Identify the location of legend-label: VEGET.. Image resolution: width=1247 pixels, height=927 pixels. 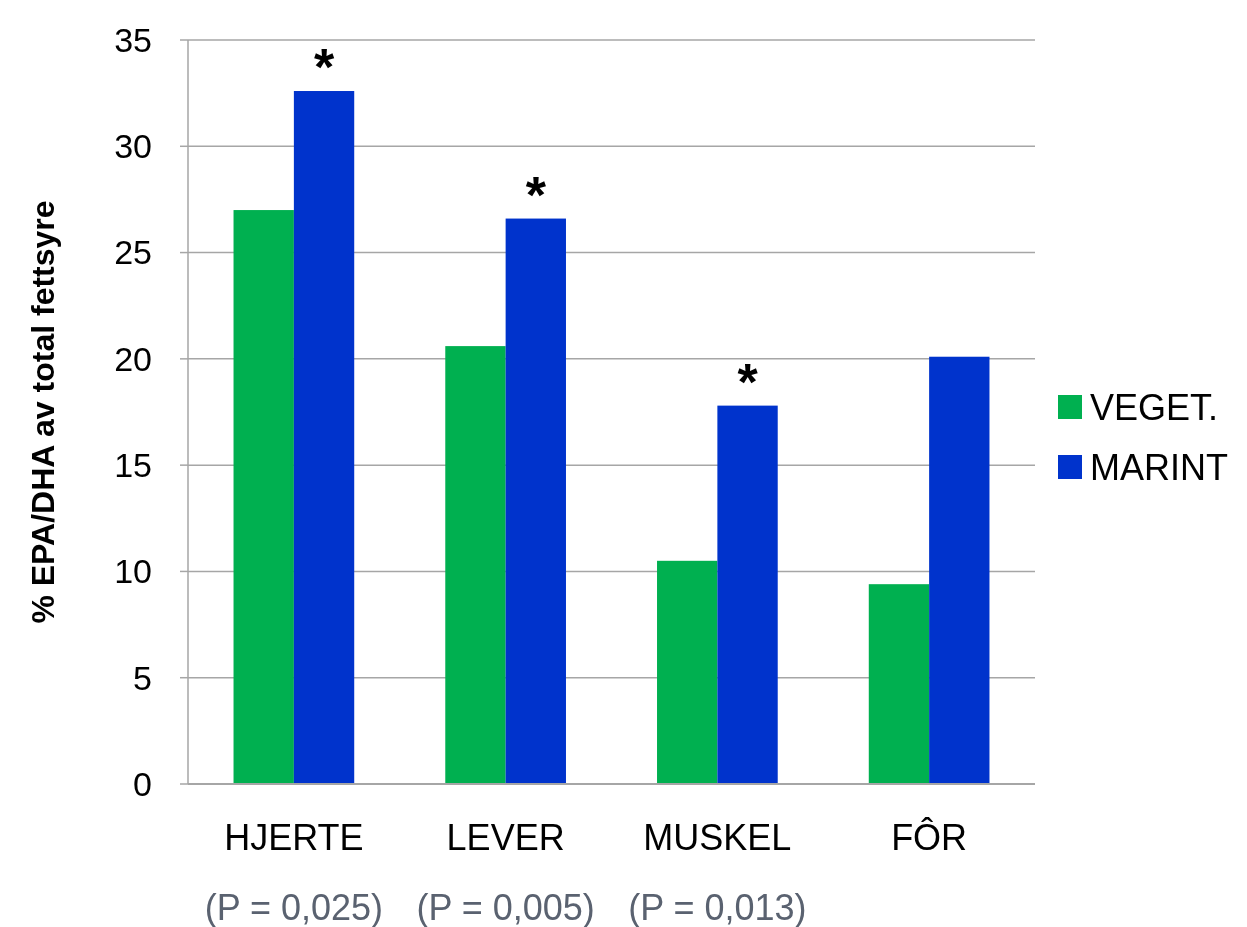
(1154, 407).